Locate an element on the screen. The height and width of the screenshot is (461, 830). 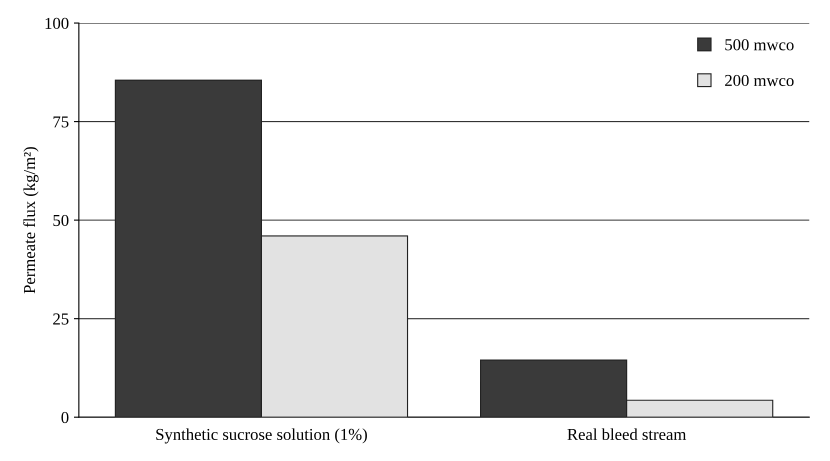
y-tick-label: 75 is located at coordinates (61, 122).